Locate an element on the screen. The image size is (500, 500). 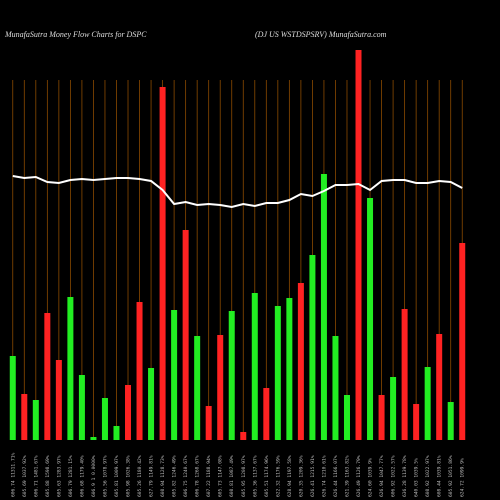
x-tick-label: 608.94 1128.73% is located at coordinates (163, 476).